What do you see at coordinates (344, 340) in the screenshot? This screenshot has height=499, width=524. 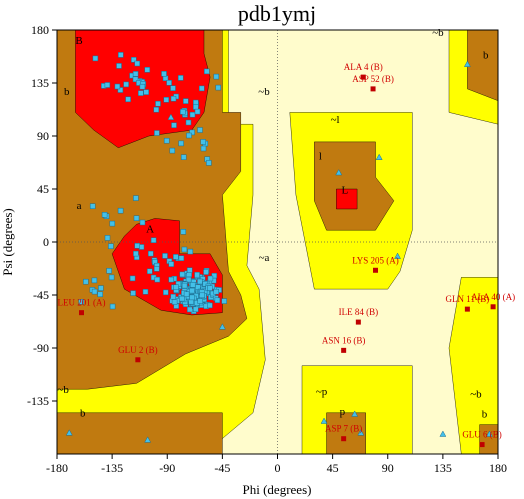 I see `outlier-label: ASN 16 (B)` at bounding box center [344, 340].